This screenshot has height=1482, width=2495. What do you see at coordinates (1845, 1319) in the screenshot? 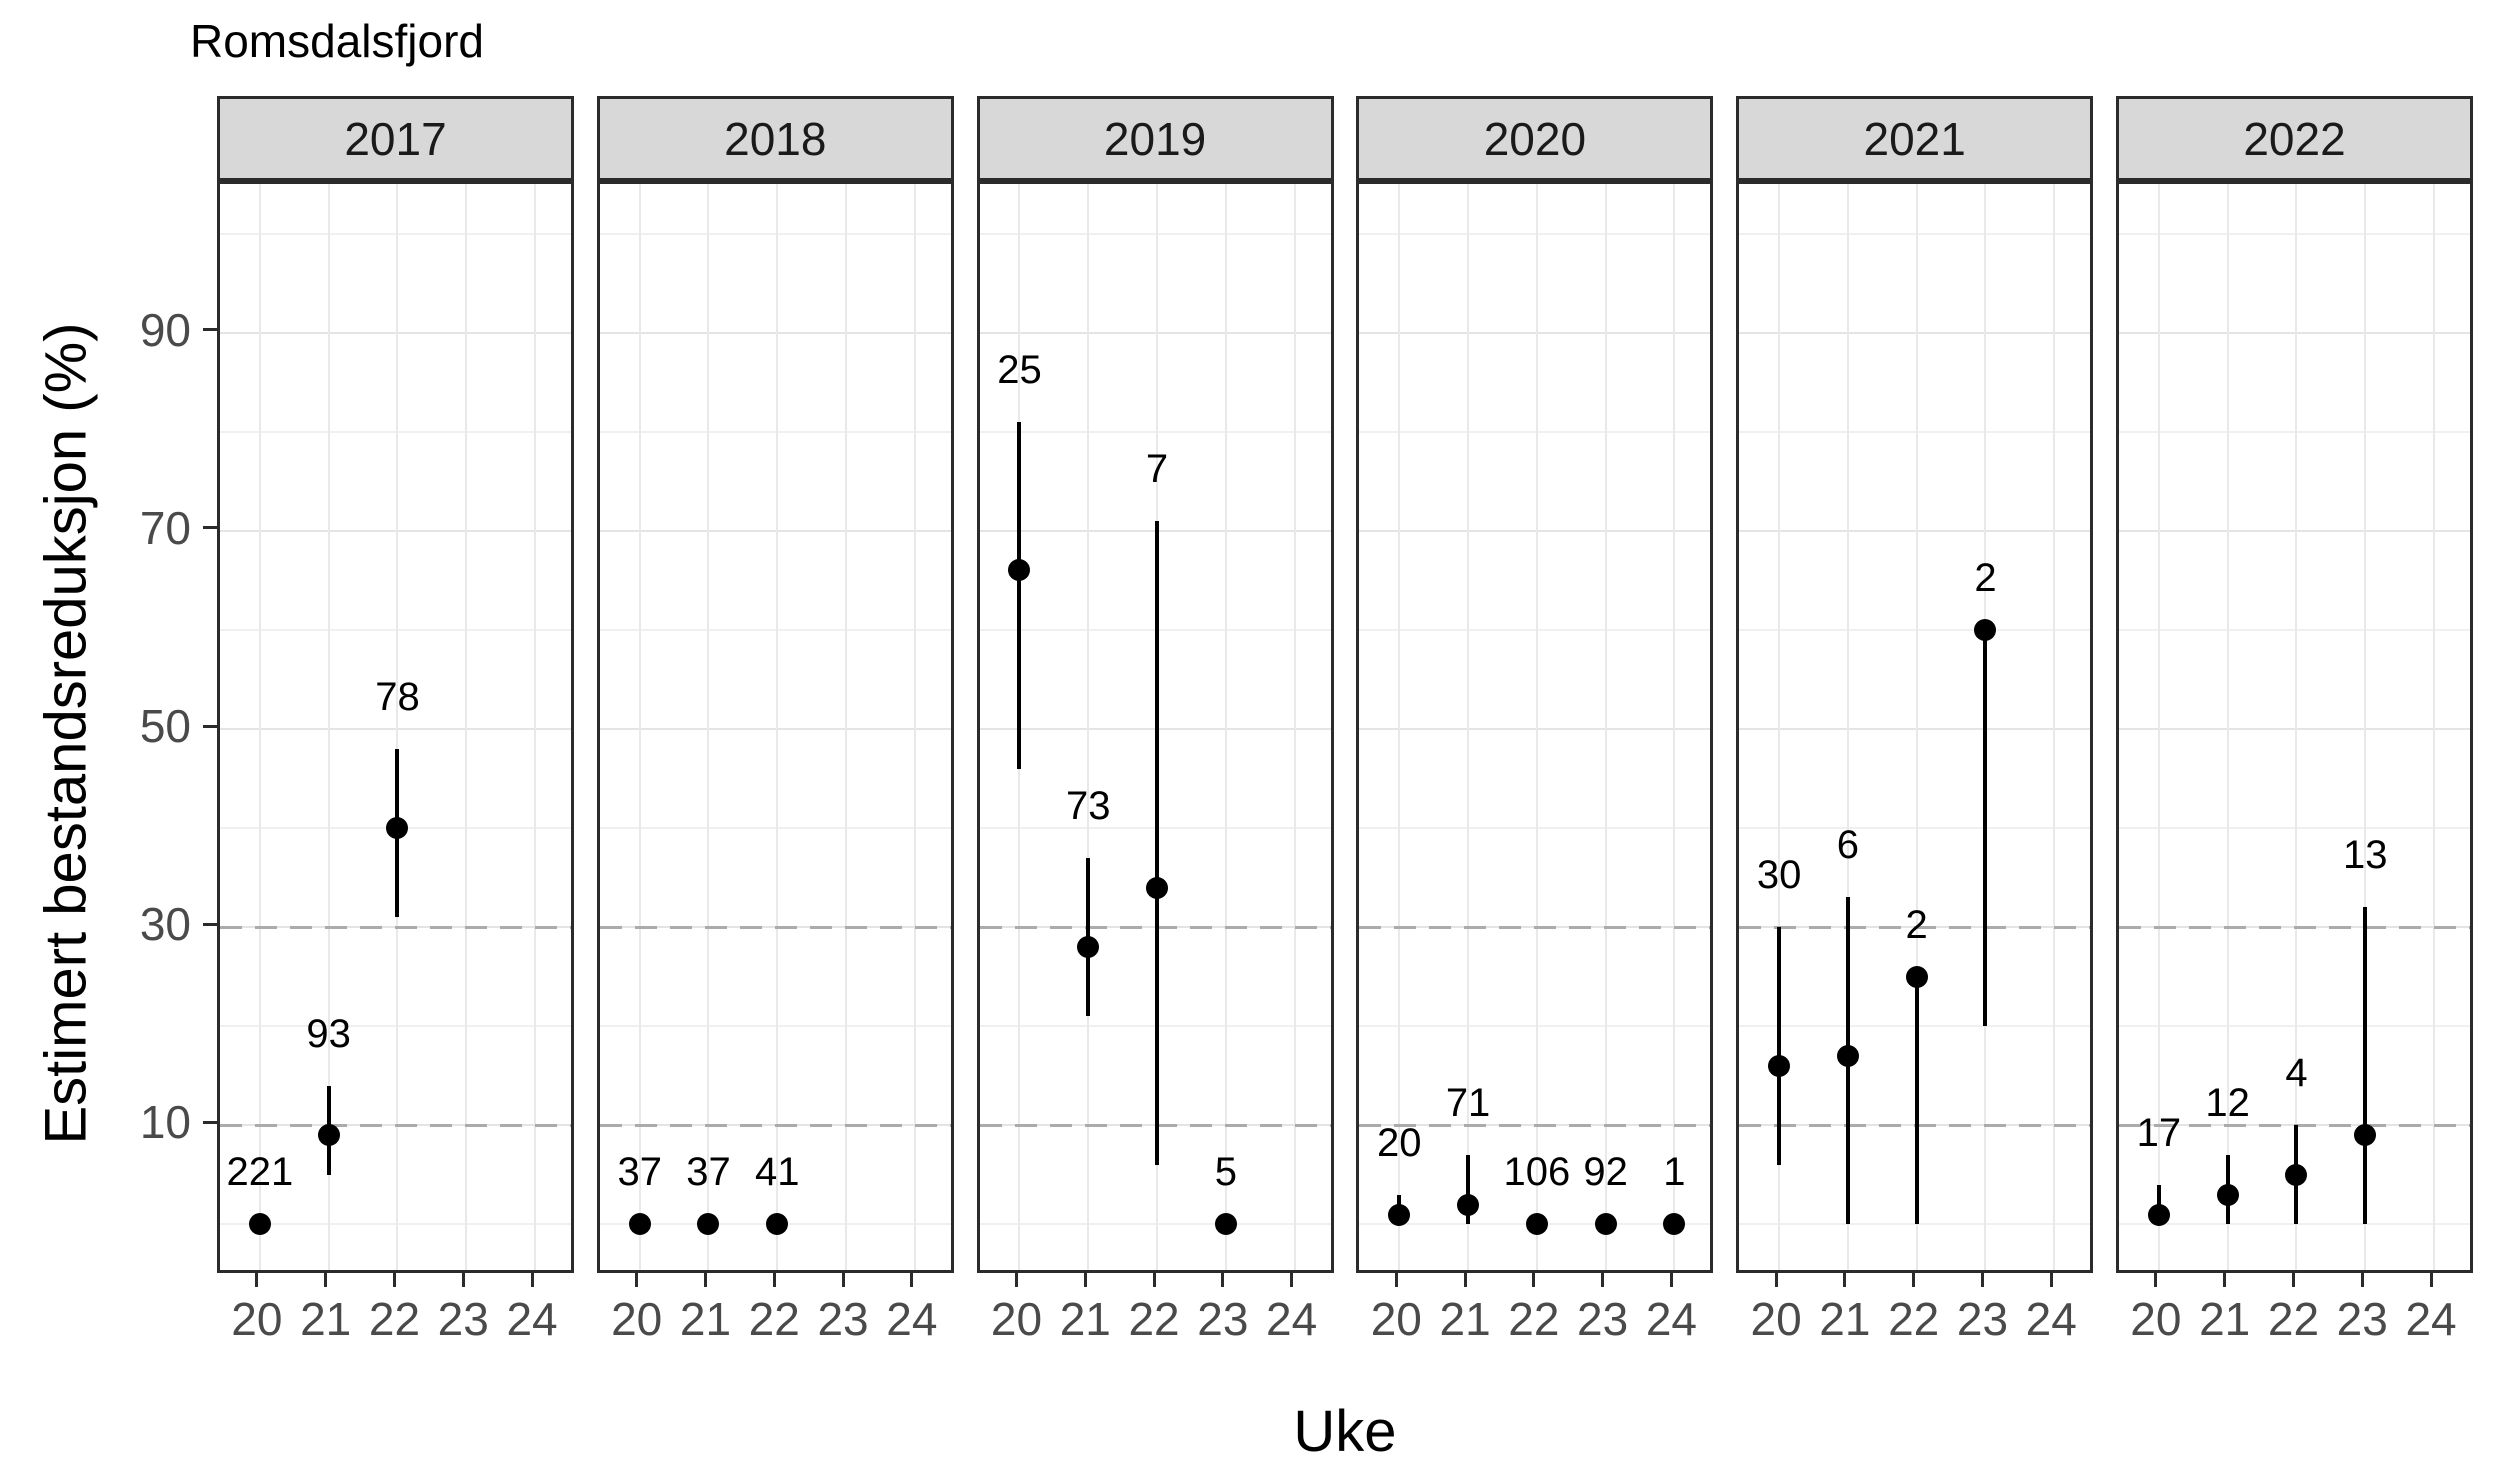
I see `x-tick-label: 21` at bounding box center [1845, 1319].